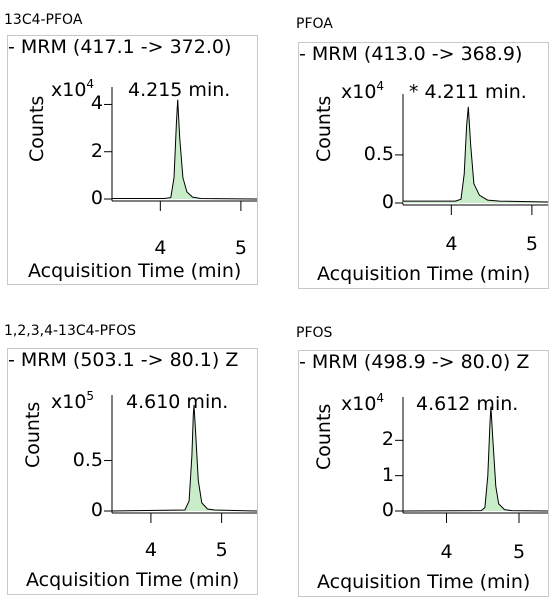 The height and width of the screenshot is (614, 554). I want to click on chart-title: - MRM (413.0 -> 368.9), so click(411, 54).